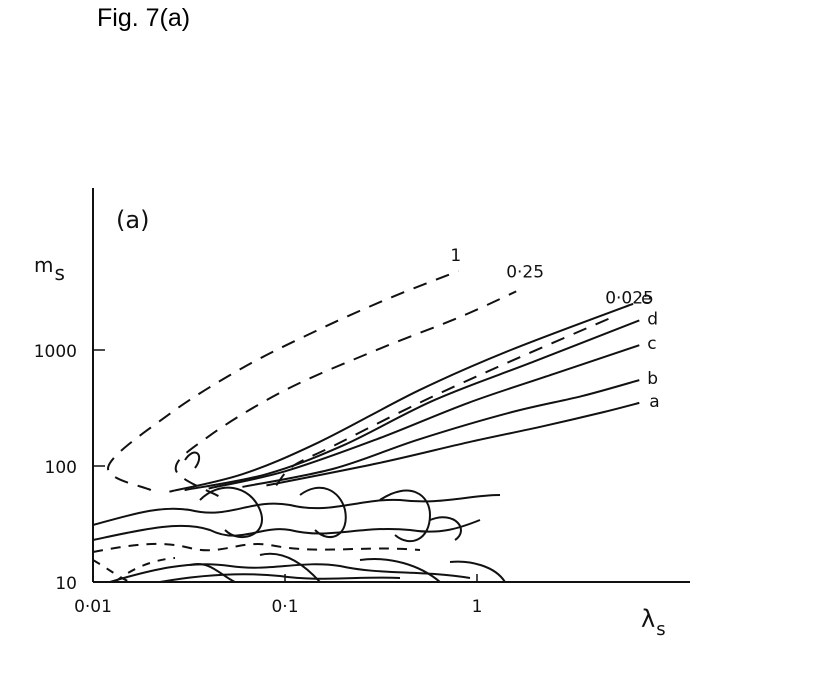 Image resolution: width=839 pixels, height=676 pixels. I want to click on series-line-b, so click(441, 433).